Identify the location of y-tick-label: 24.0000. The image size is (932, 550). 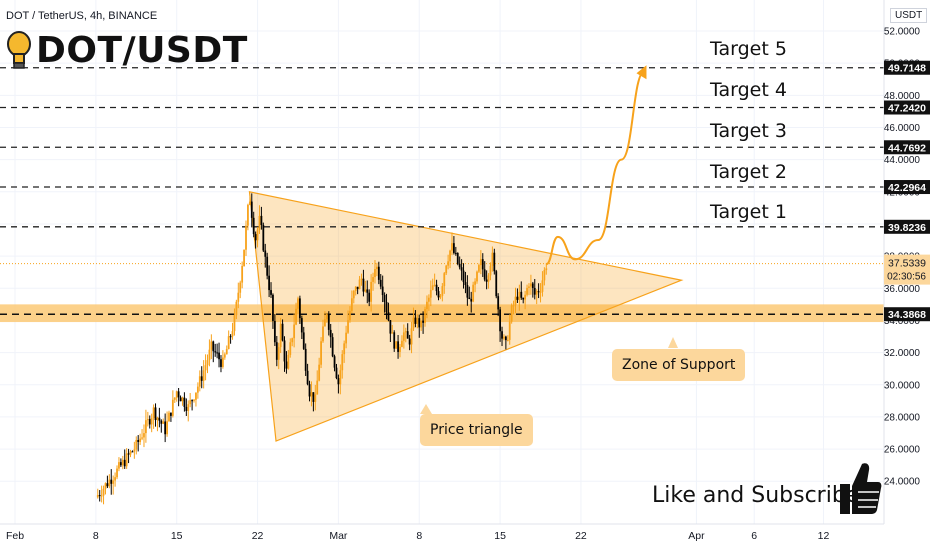
(902, 482).